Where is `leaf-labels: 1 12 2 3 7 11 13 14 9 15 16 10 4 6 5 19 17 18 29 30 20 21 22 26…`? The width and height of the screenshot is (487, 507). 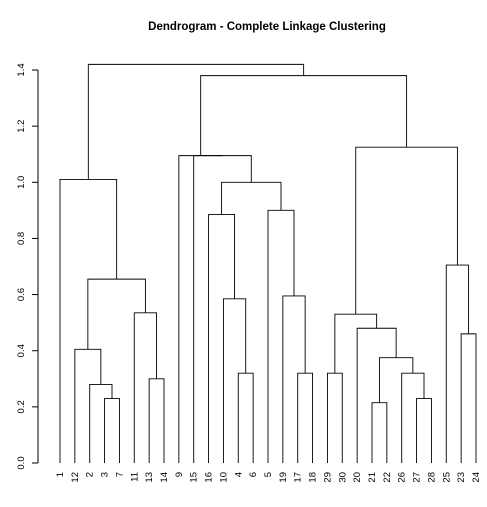 leaf-labels: 1 12 2 3 7 11 13 14 9 15 16 10 4 6 5 19 17 18 29 30 20 21 22 26… is located at coordinates (268, 477).